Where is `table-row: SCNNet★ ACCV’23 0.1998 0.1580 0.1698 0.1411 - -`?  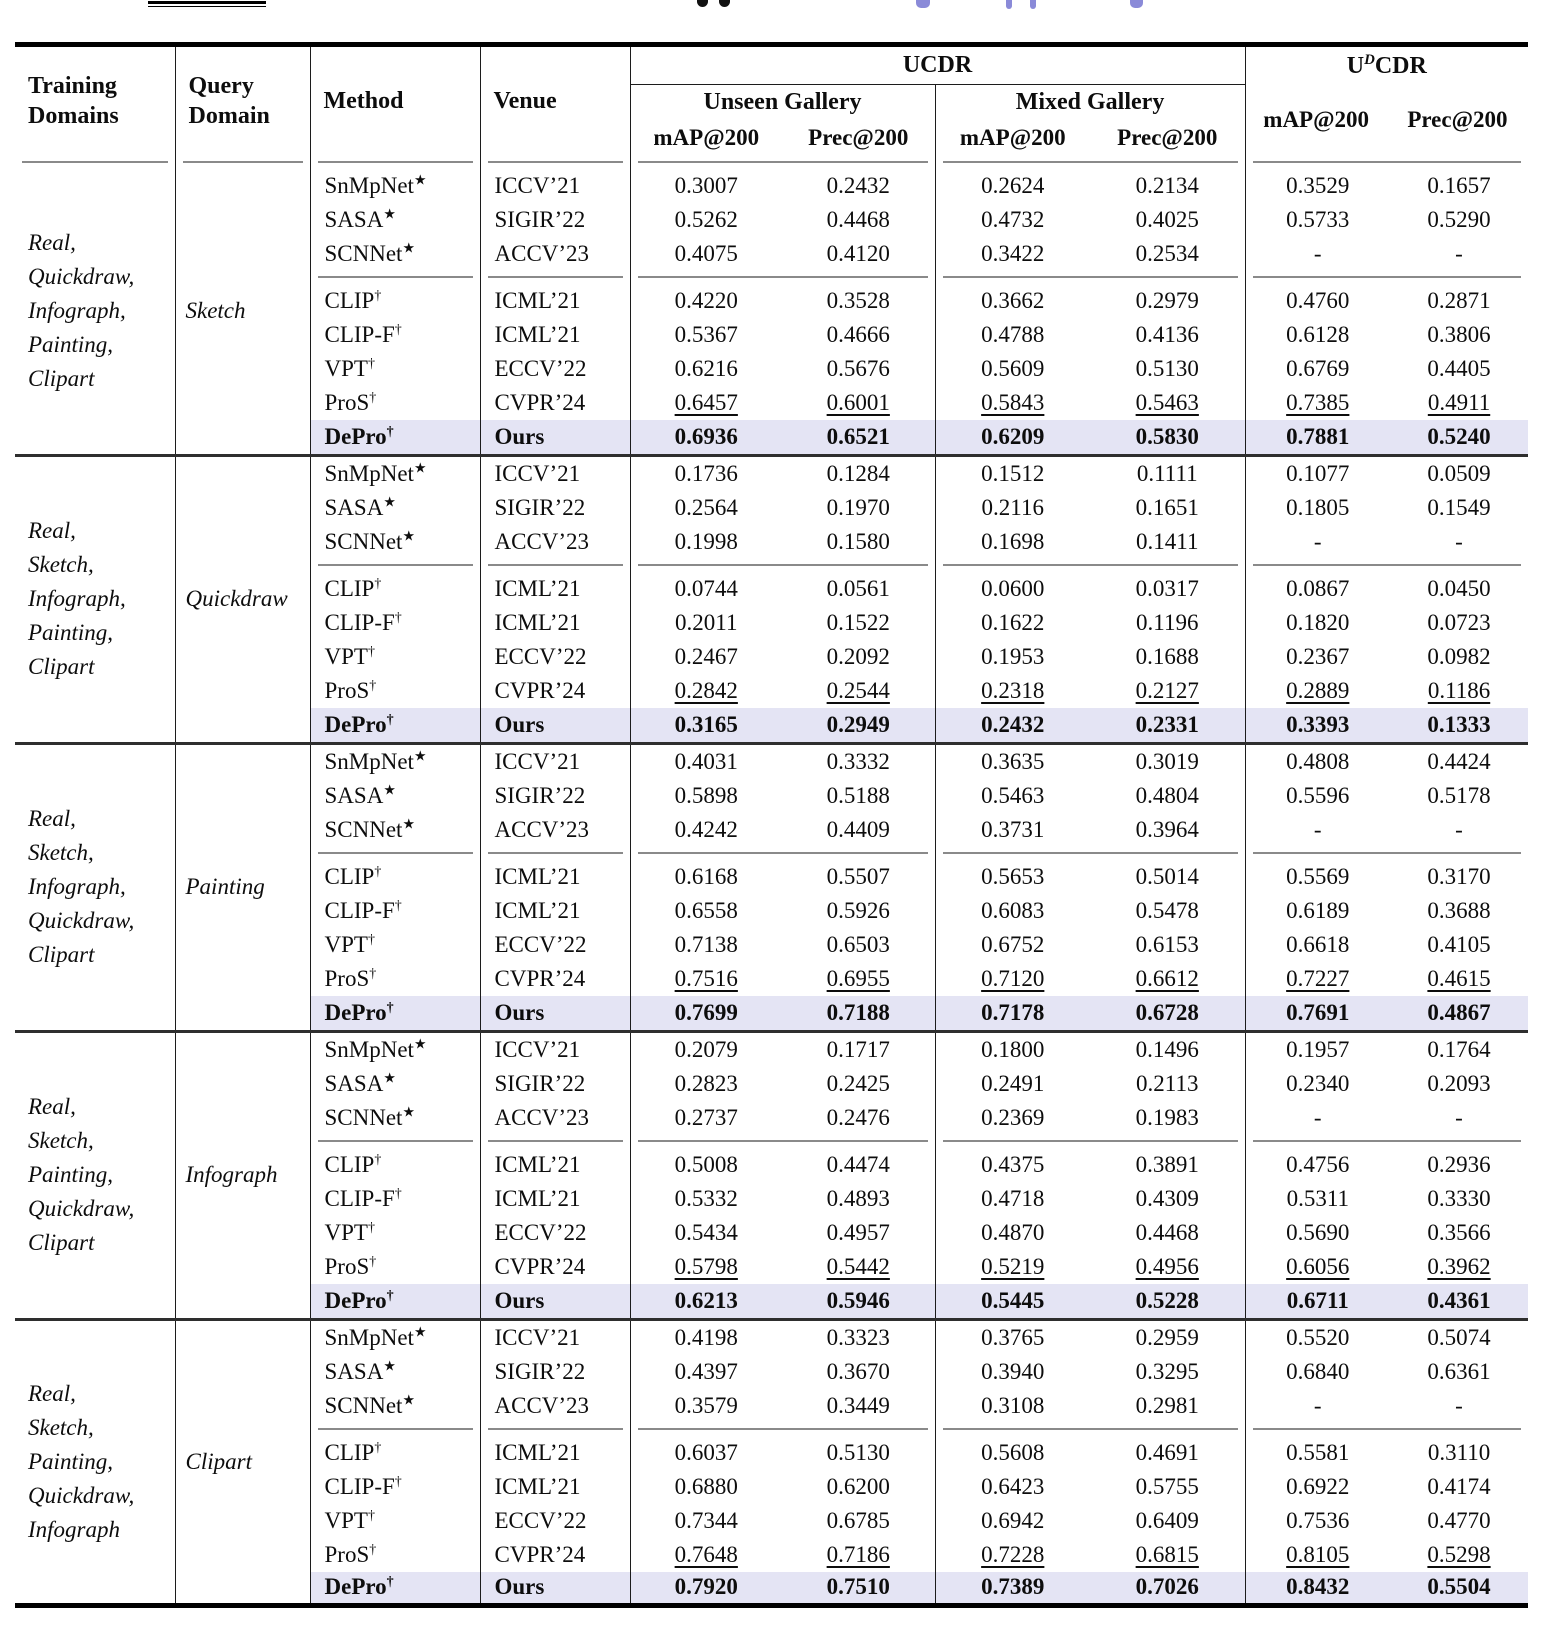
table-row: SCNNet★ ACCV’23 0.1998 0.1580 0.1698 0.1411 - - is located at coordinates (771, 541).